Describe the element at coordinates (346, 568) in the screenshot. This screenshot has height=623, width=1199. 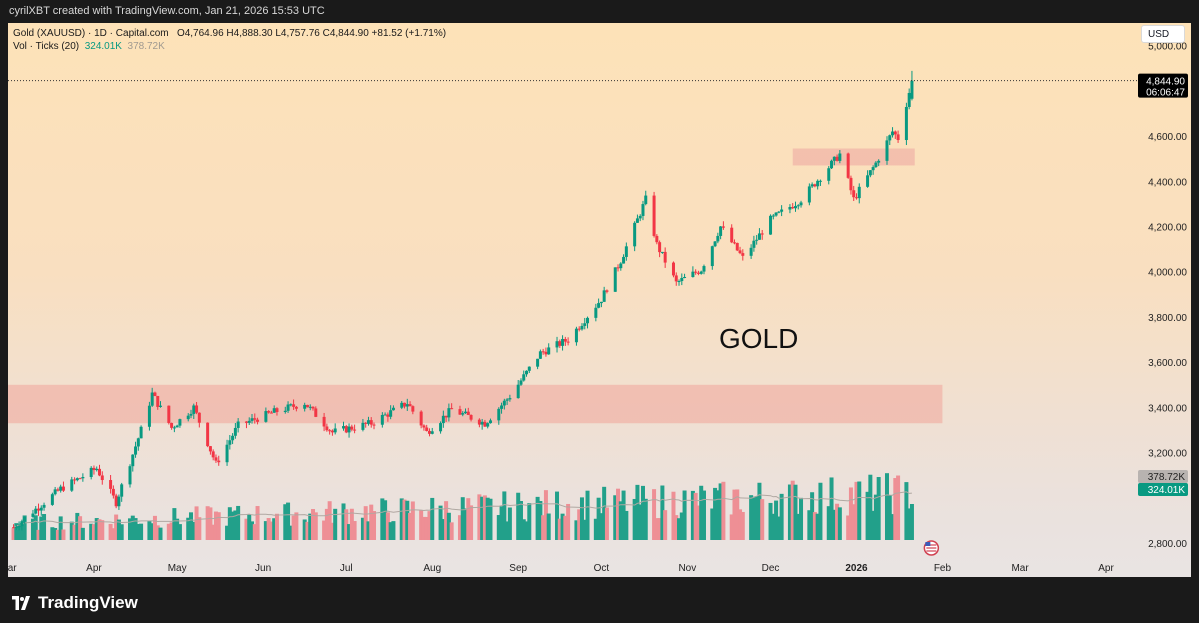
I see `x-tick-label: Jul` at that location.